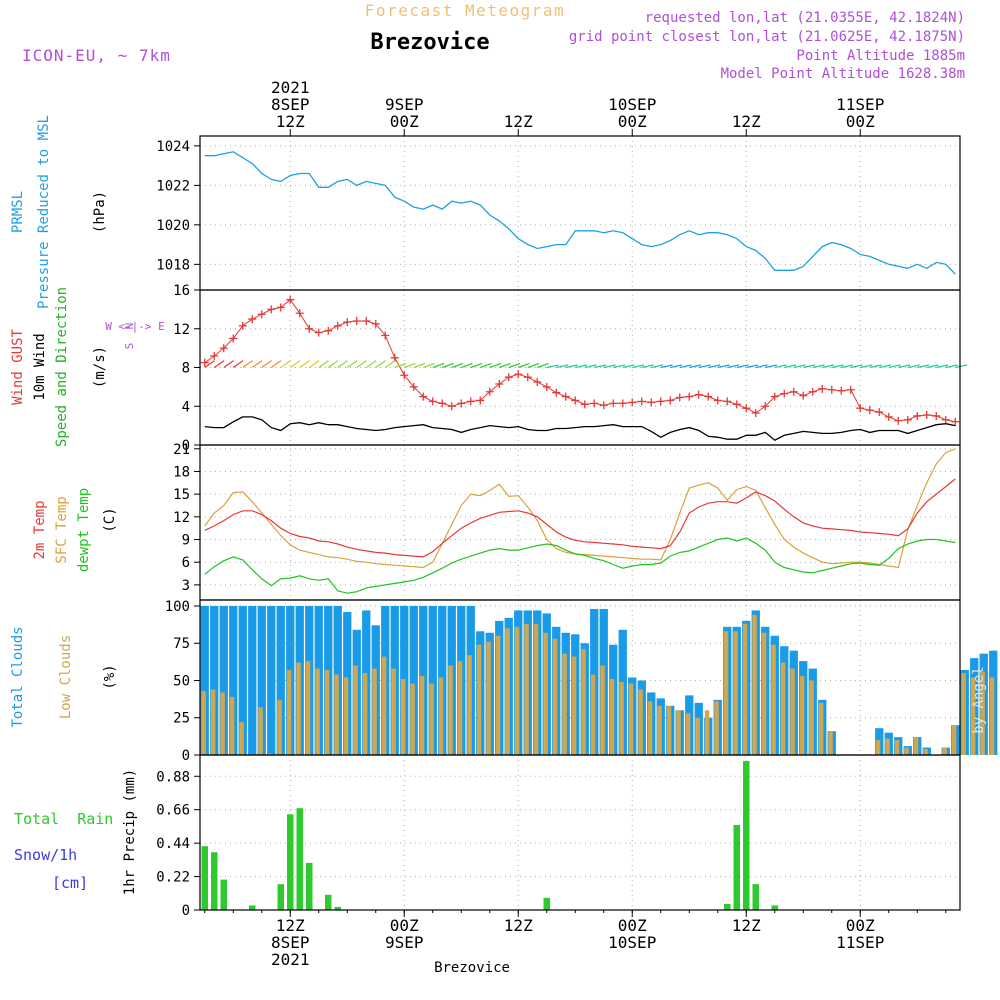 Image resolution: width=1000 pixels, height=1000 pixels. I want to click on y-tick-label: 9, so click(186, 541).